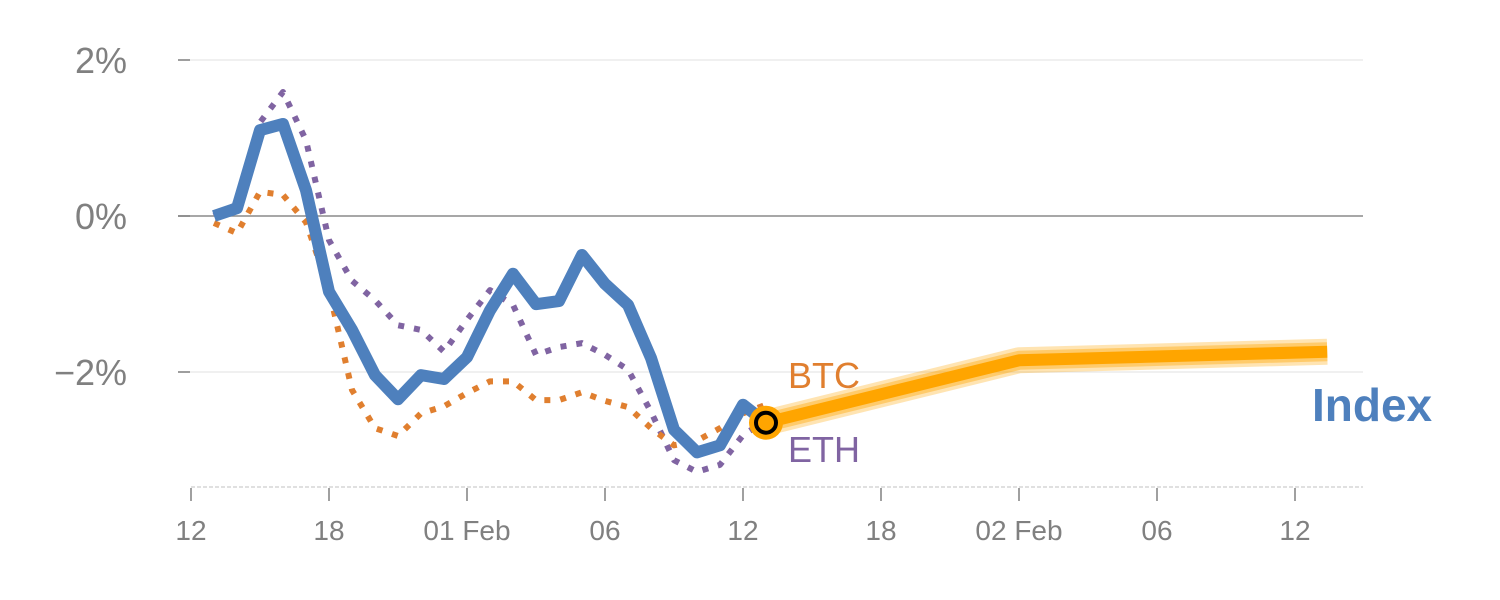 This screenshot has height=600, width=1500. I want to click on series-labels: BTC ETH Index, so click(1110, 412).